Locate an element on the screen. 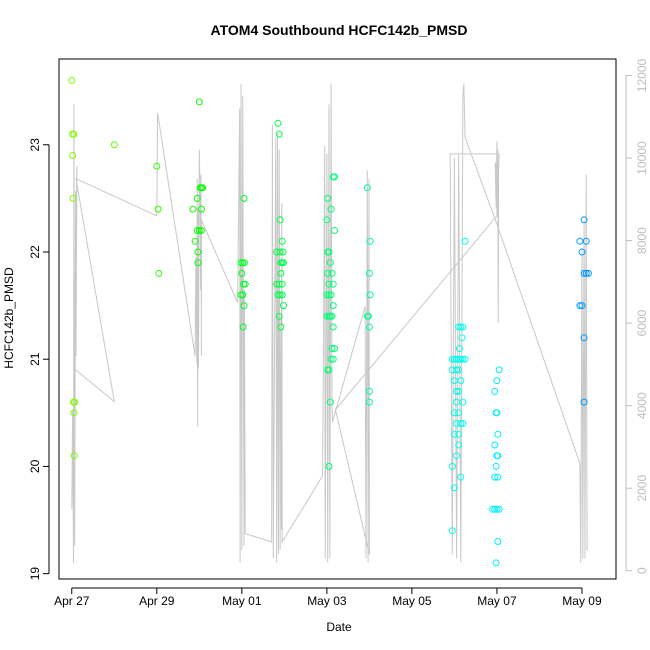 This screenshot has width=650, height=650. x-axis-label: Date is located at coordinates (339, 627).